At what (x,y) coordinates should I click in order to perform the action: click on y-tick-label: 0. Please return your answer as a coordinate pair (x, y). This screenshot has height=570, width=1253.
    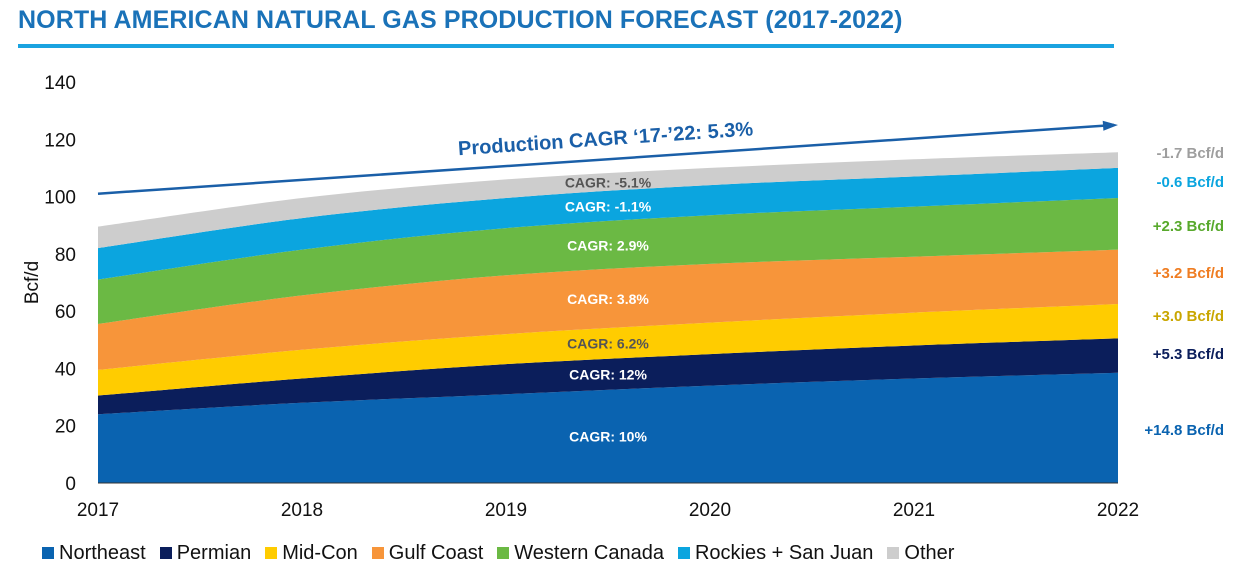
    Looking at the image, I should click on (70, 484).